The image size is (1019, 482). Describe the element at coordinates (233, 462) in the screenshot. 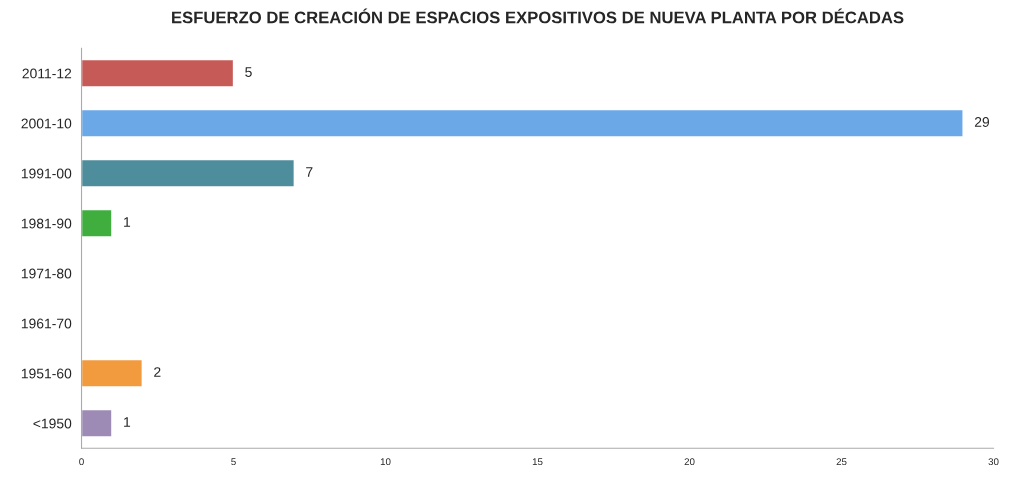

I see `x-tick-label: 5` at that location.